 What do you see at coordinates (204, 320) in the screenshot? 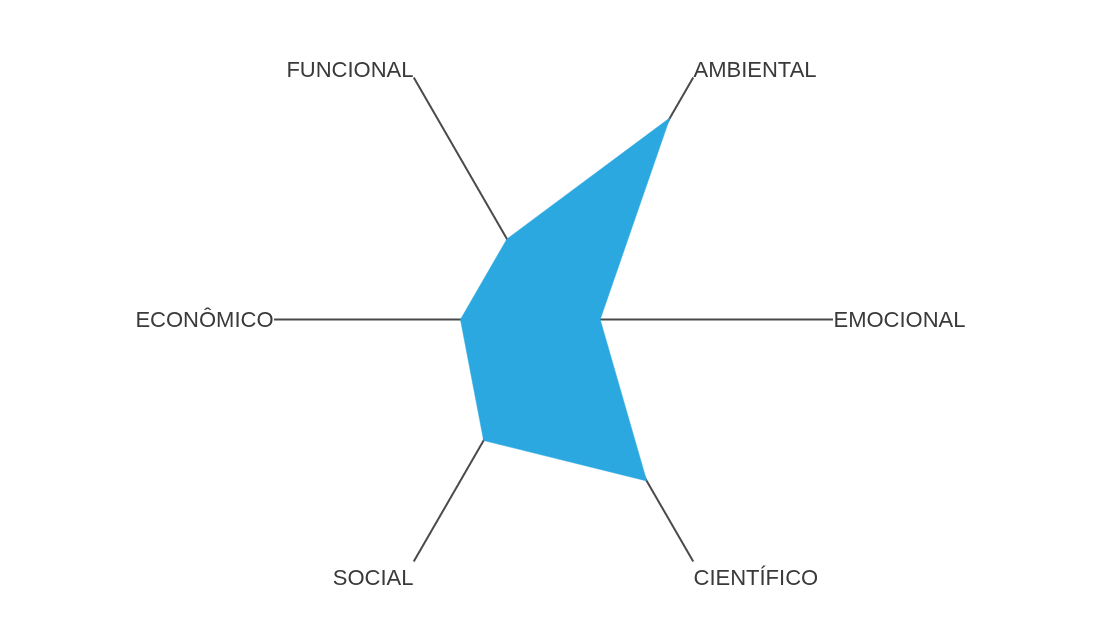
I see `spoke-label: ECONÔMICO` at bounding box center [204, 320].